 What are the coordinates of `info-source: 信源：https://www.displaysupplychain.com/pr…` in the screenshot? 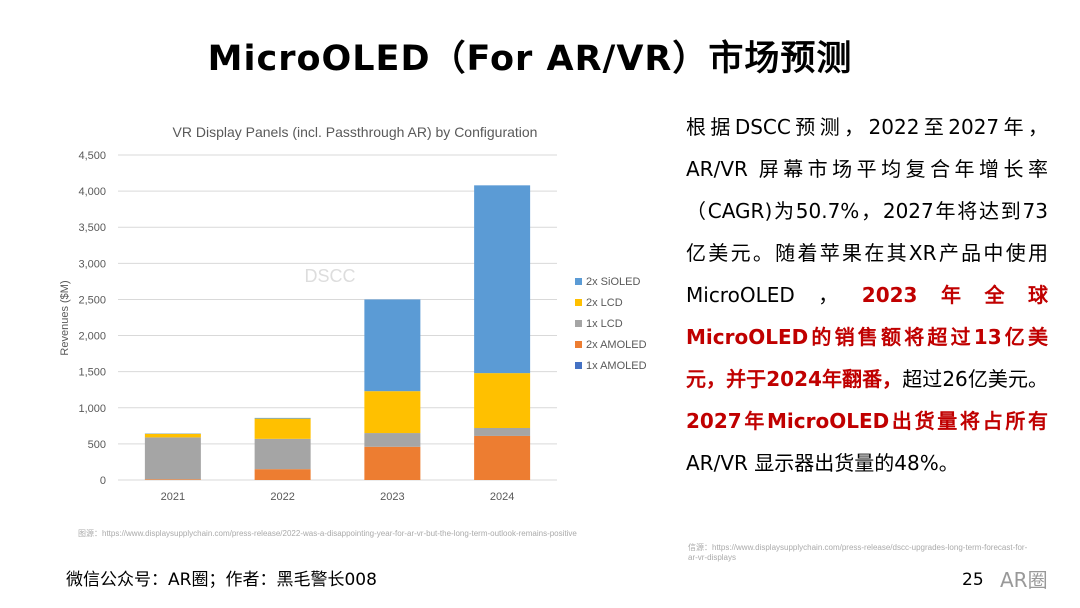 It's located at (858, 552).